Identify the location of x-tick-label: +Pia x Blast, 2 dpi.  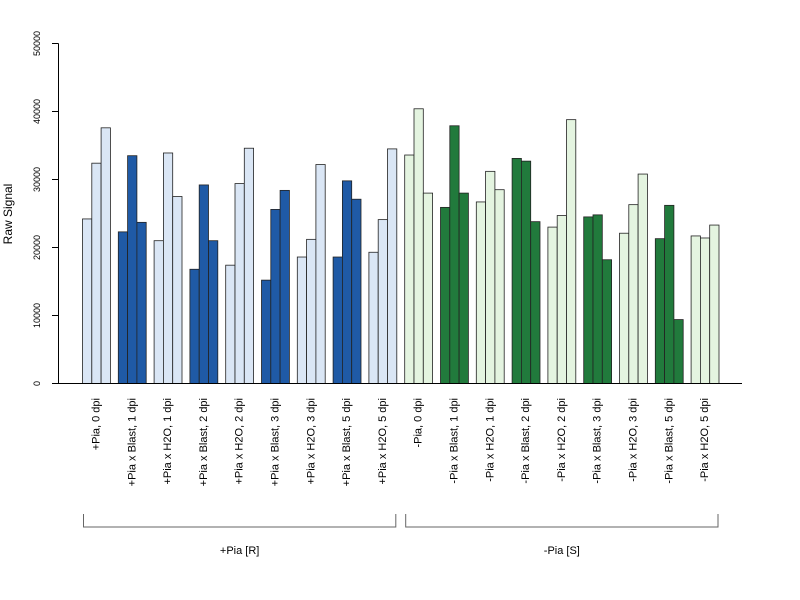
(204, 442).